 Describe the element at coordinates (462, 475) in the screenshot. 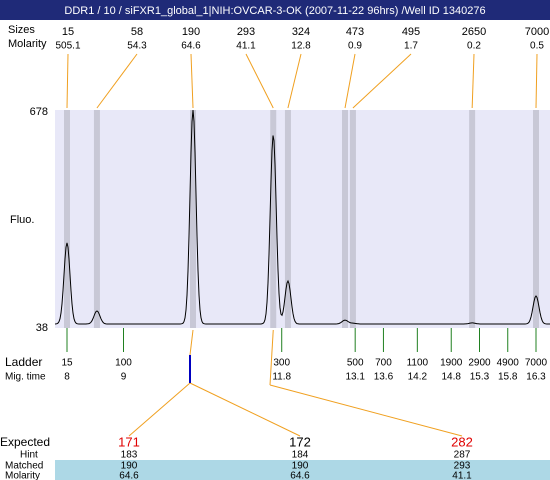

I see `matched-molarity: 41.1` at that location.